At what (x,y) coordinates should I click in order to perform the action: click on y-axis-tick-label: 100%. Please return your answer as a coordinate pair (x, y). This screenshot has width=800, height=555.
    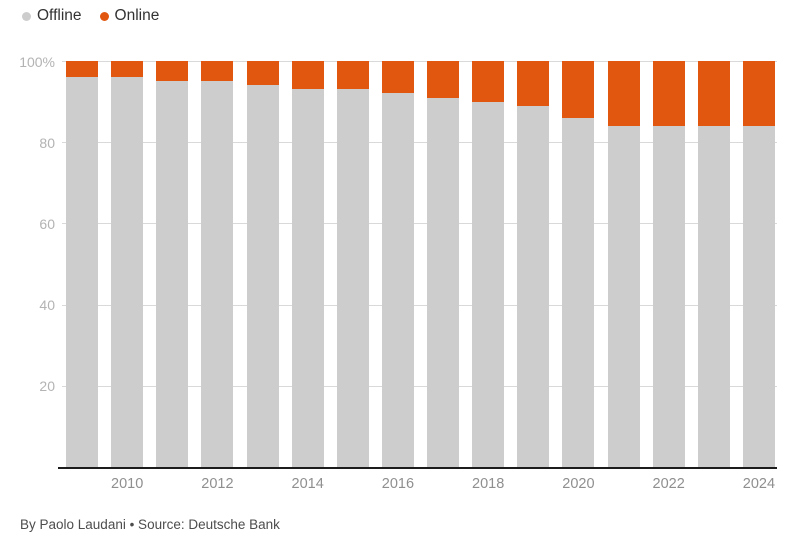
    Looking at the image, I should click on (37, 61).